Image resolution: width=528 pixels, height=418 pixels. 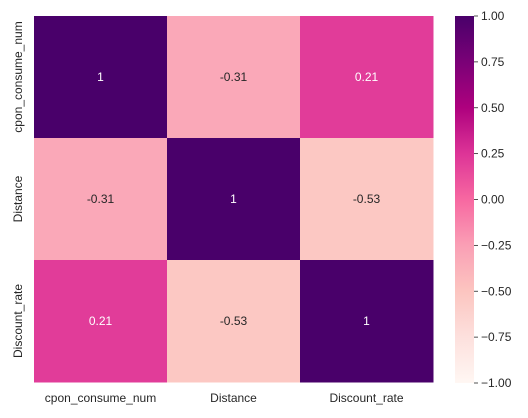 I want to click on x-tick-label: cpon_consume_num, so click(x=100, y=398).